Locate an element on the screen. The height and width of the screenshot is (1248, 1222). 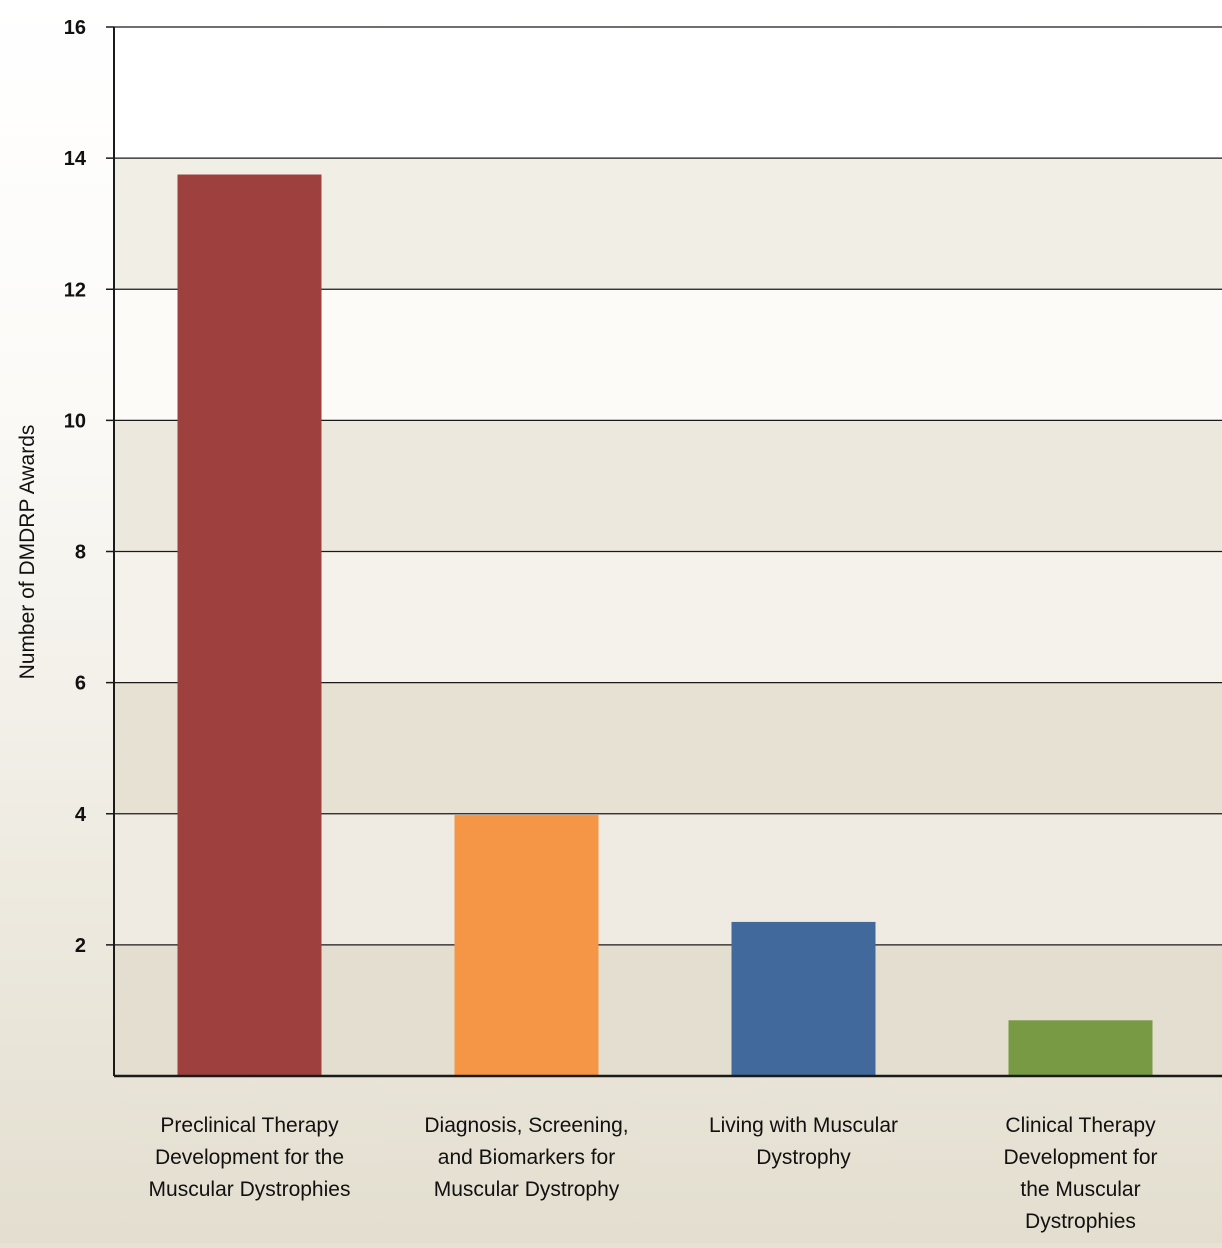
y-tick-label: 12 is located at coordinates (75, 290).